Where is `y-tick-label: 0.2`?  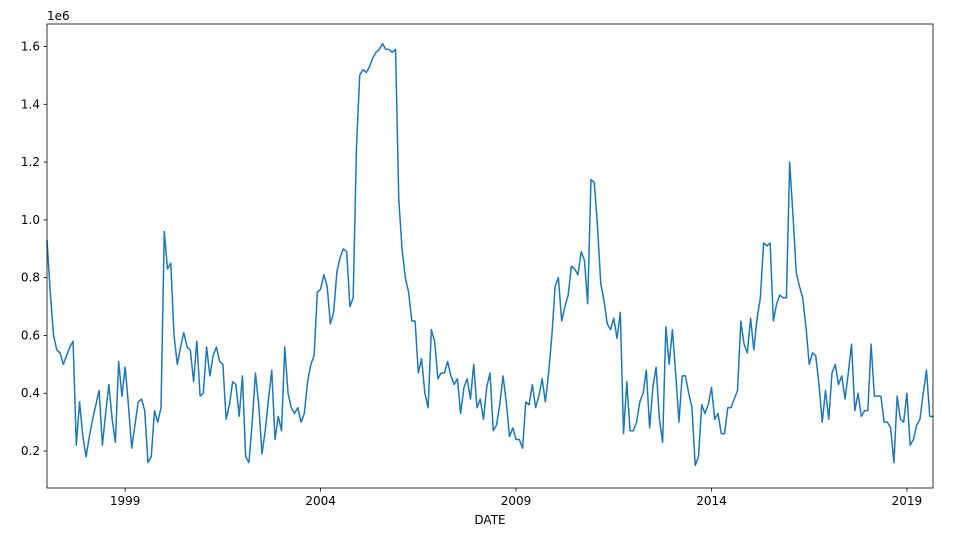
y-tick-label: 0.2 is located at coordinates (30, 451).